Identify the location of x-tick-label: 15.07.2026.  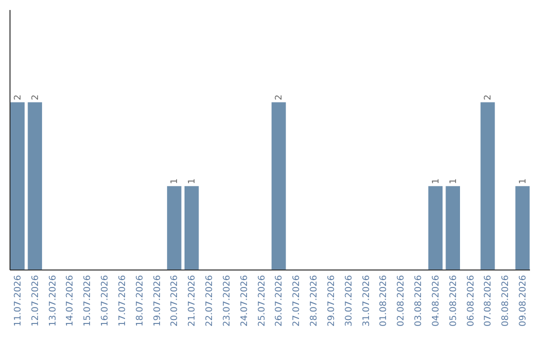
(88, 300).